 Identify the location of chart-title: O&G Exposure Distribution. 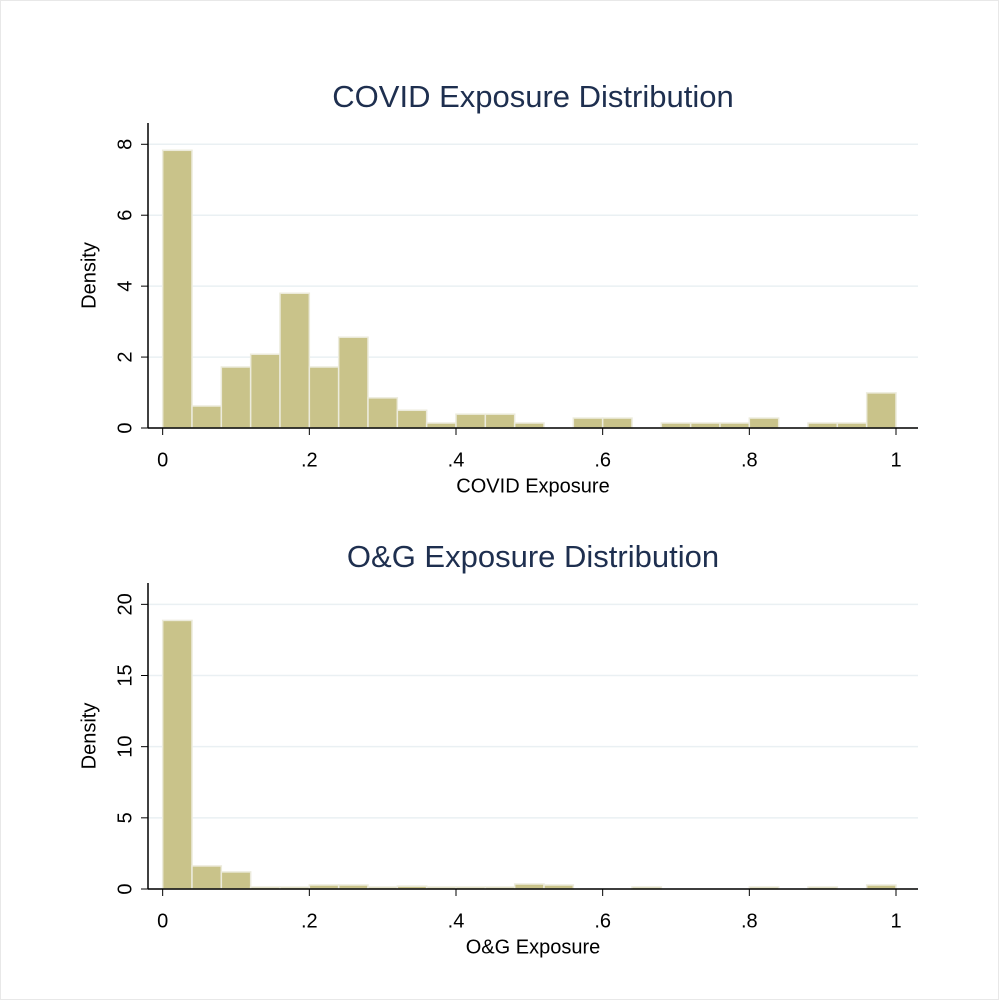
(533, 556).